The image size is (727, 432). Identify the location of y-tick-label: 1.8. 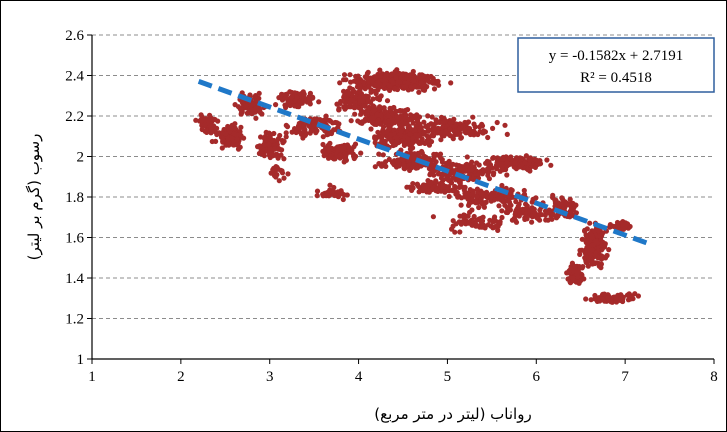
(74, 198).